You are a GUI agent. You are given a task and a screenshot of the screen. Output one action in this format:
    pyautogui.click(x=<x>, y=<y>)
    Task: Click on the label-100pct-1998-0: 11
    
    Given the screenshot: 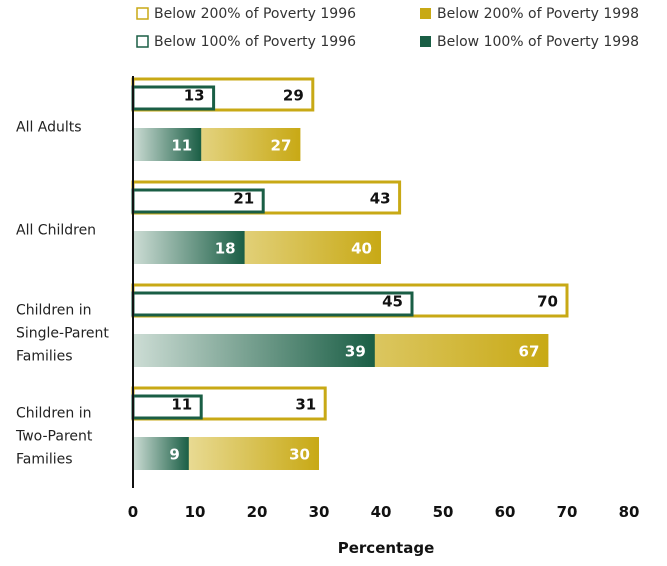 What is the action you would take?
    pyautogui.click(x=181, y=146)
    